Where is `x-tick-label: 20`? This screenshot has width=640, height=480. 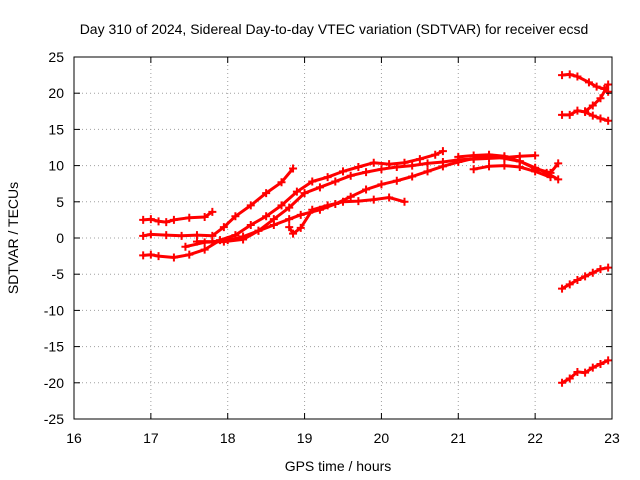
x-tick-label: 20 is located at coordinates (382, 438).